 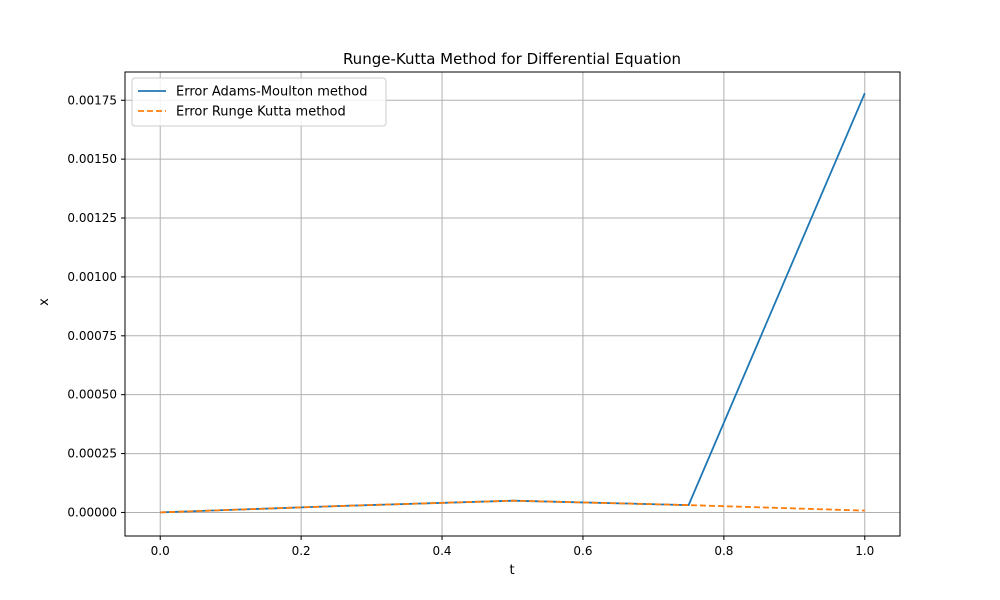 I want to click on y-tick-label: 0.00050, so click(x=92, y=395).